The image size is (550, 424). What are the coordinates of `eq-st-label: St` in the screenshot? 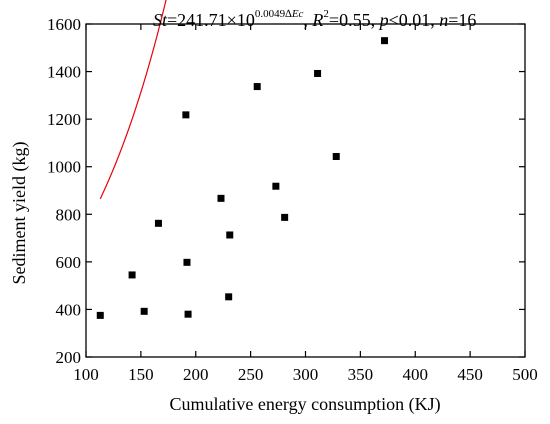 It's located at (160, 20).